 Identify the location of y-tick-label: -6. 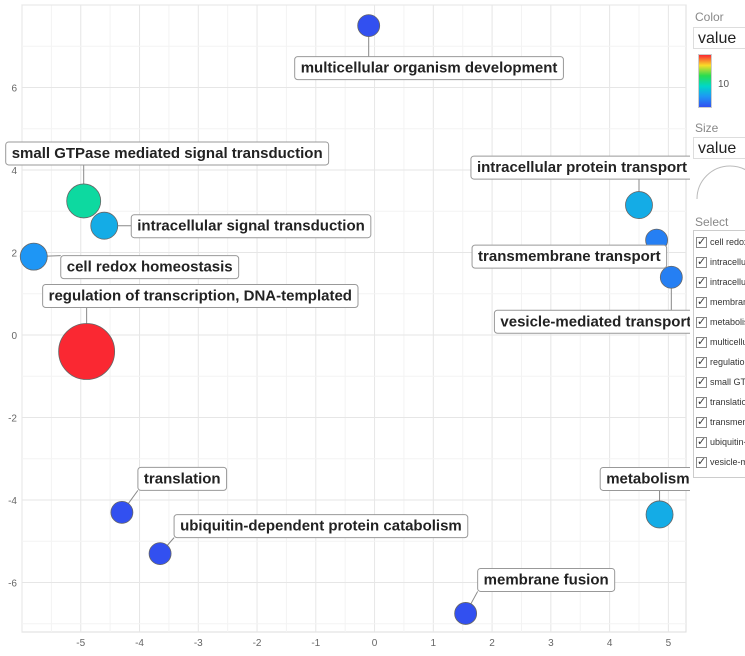
(12, 584).